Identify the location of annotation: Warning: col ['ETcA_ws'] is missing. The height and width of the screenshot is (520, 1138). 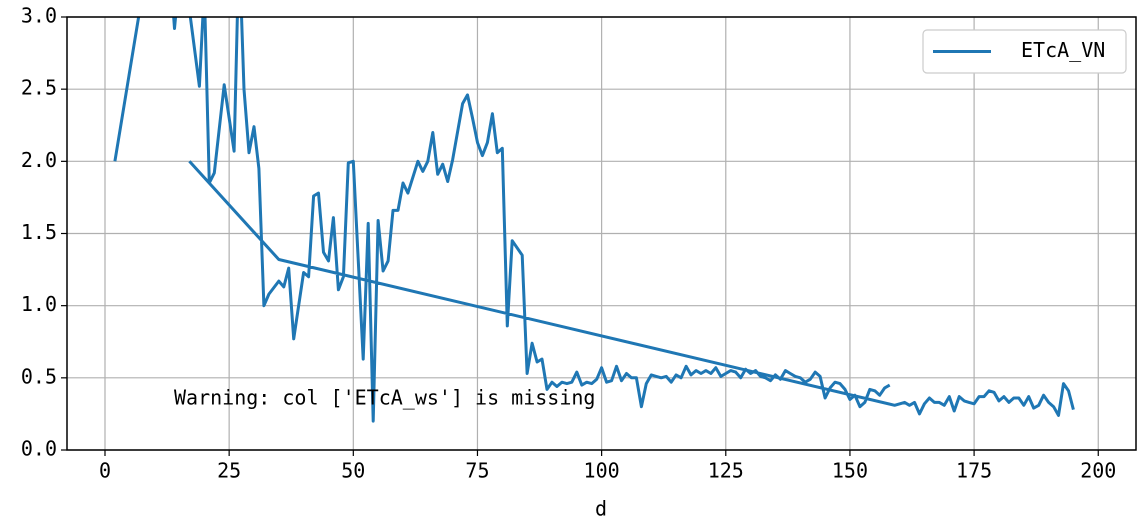
(384, 398).